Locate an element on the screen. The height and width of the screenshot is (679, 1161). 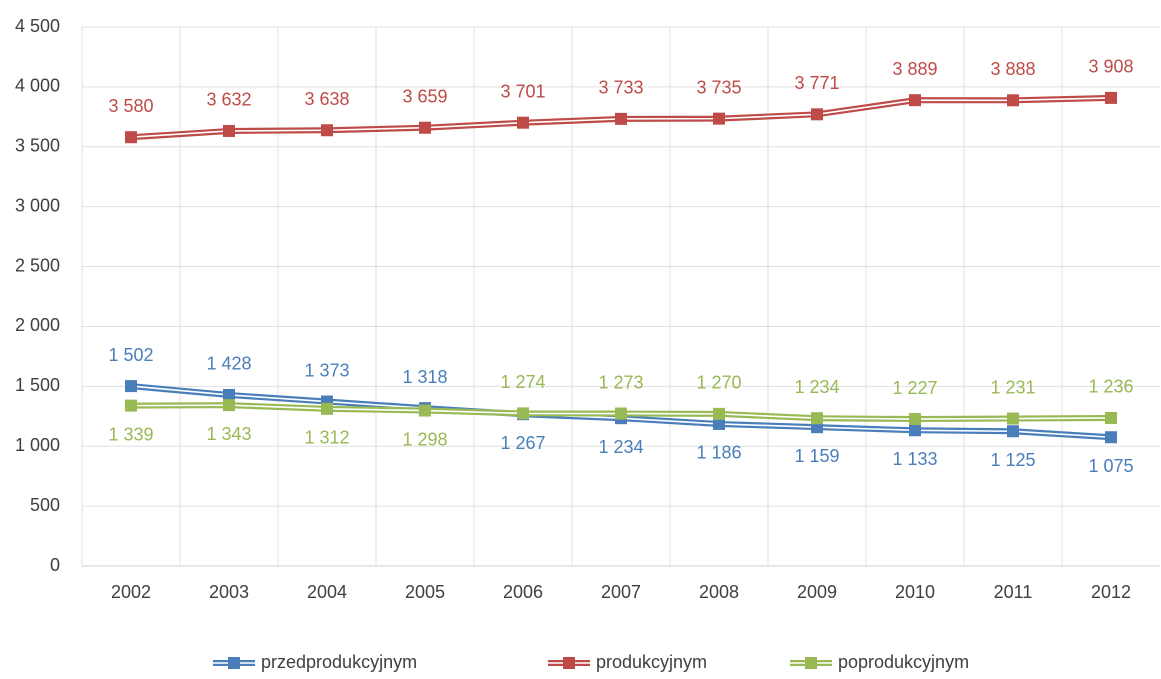
data-label: 3 638 is located at coordinates (326, 99).